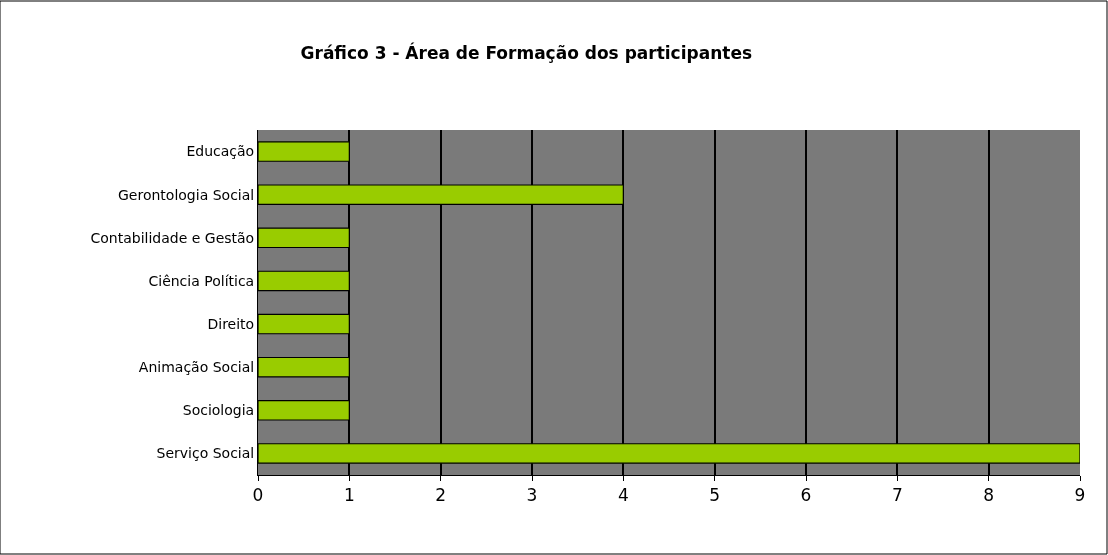 The height and width of the screenshot is (555, 1108). What do you see at coordinates (526, 52) in the screenshot?
I see `chart-title: Gráfico 3 - Área de Formação dos participantes` at bounding box center [526, 52].